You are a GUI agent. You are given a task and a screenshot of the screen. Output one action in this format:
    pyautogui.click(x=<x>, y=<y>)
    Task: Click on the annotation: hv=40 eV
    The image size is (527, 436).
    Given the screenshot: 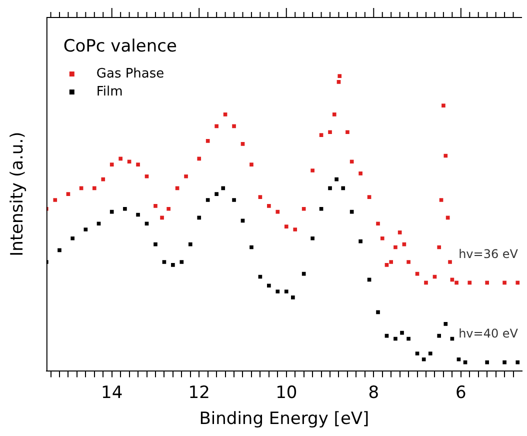 What is the action you would take?
    pyautogui.click(x=488, y=333)
    